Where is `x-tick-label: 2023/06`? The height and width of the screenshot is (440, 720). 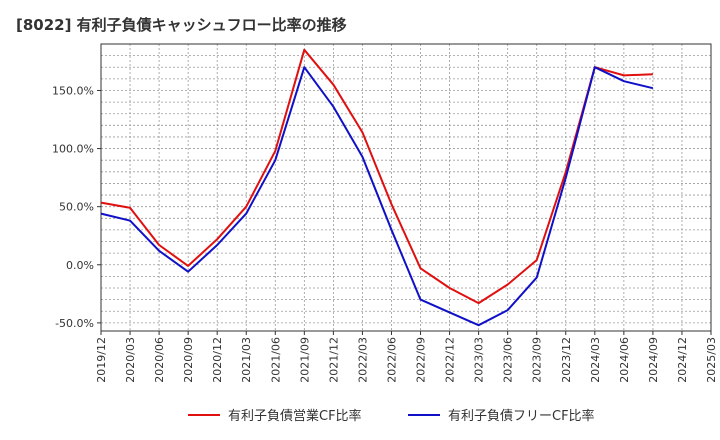 x-tick-label: 2023/06 is located at coordinates (508, 360).